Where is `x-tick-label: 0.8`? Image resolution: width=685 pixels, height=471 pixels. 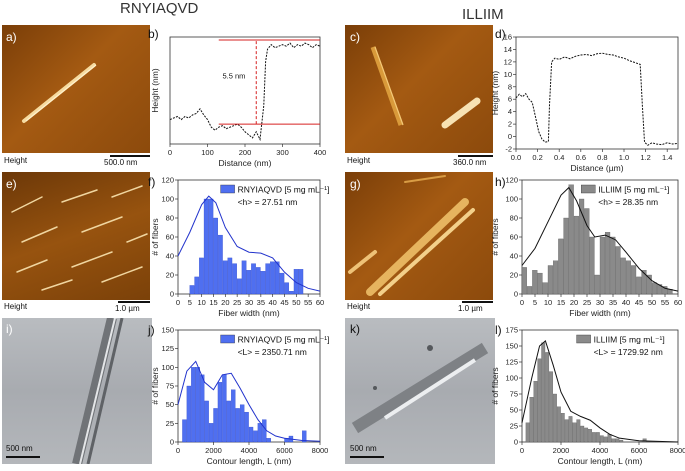 x-tick-label: 0.8 is located at coordinates (602, 157).